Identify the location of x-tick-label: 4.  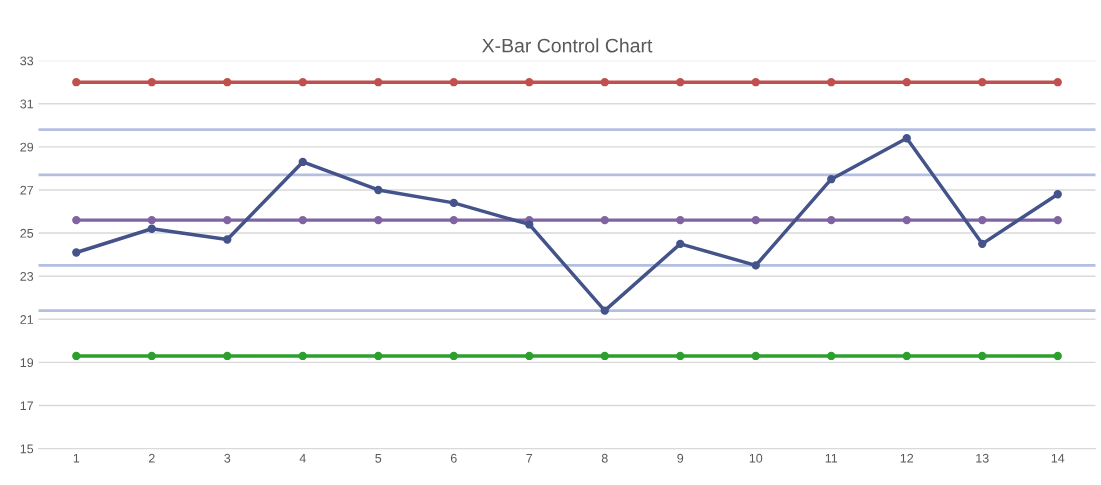
(302, 458).